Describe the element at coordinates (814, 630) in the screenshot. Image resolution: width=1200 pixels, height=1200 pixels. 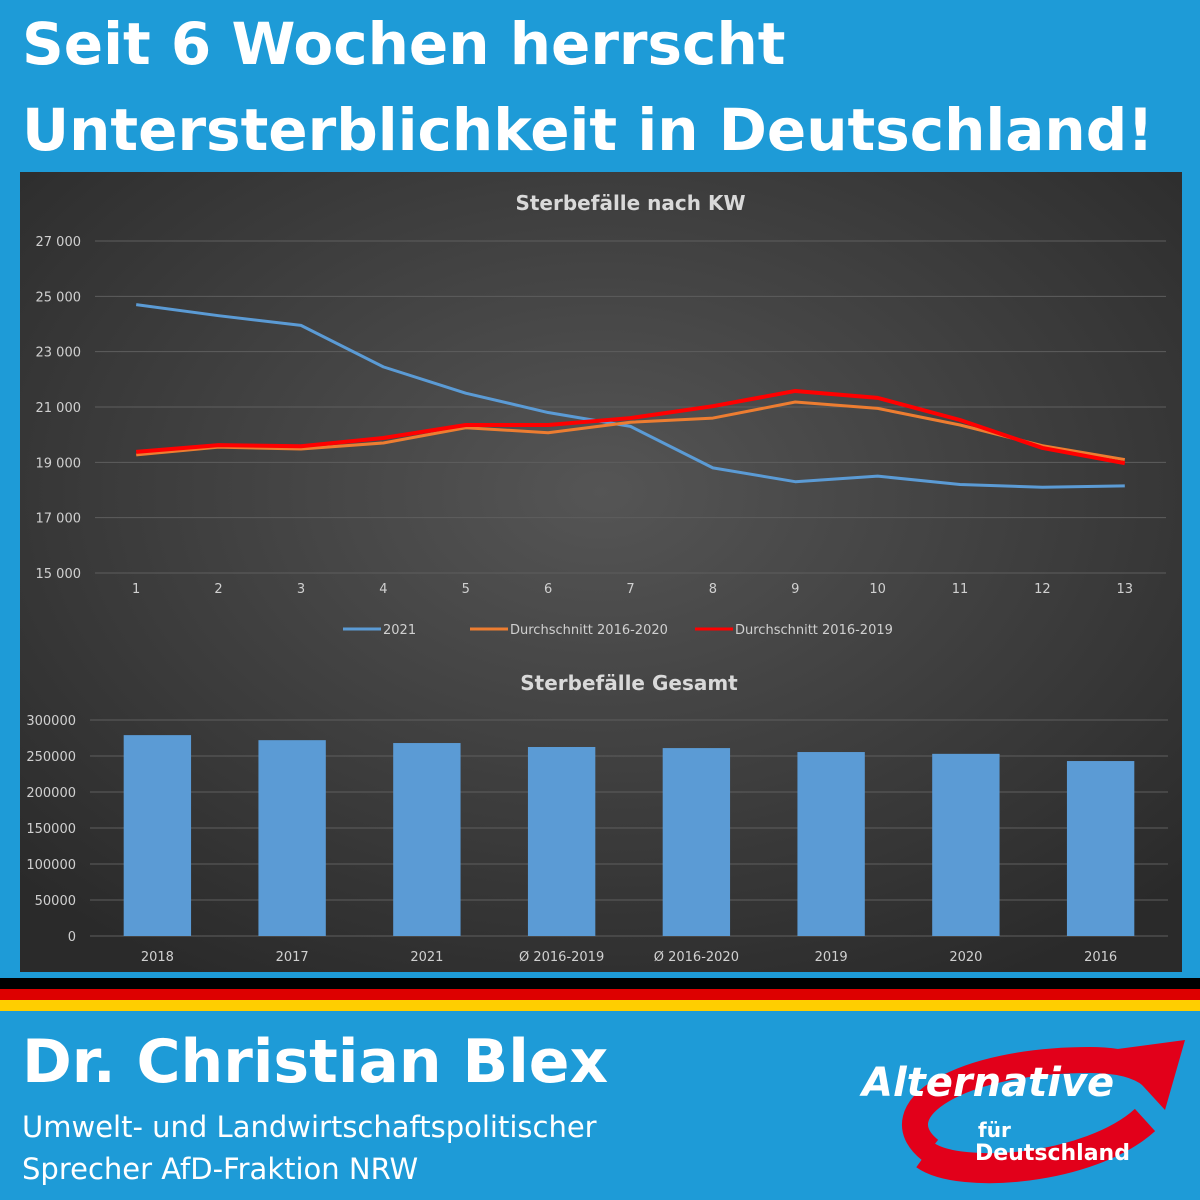
I see `legend-label: Durchschnitt 2016-2019` at that location.